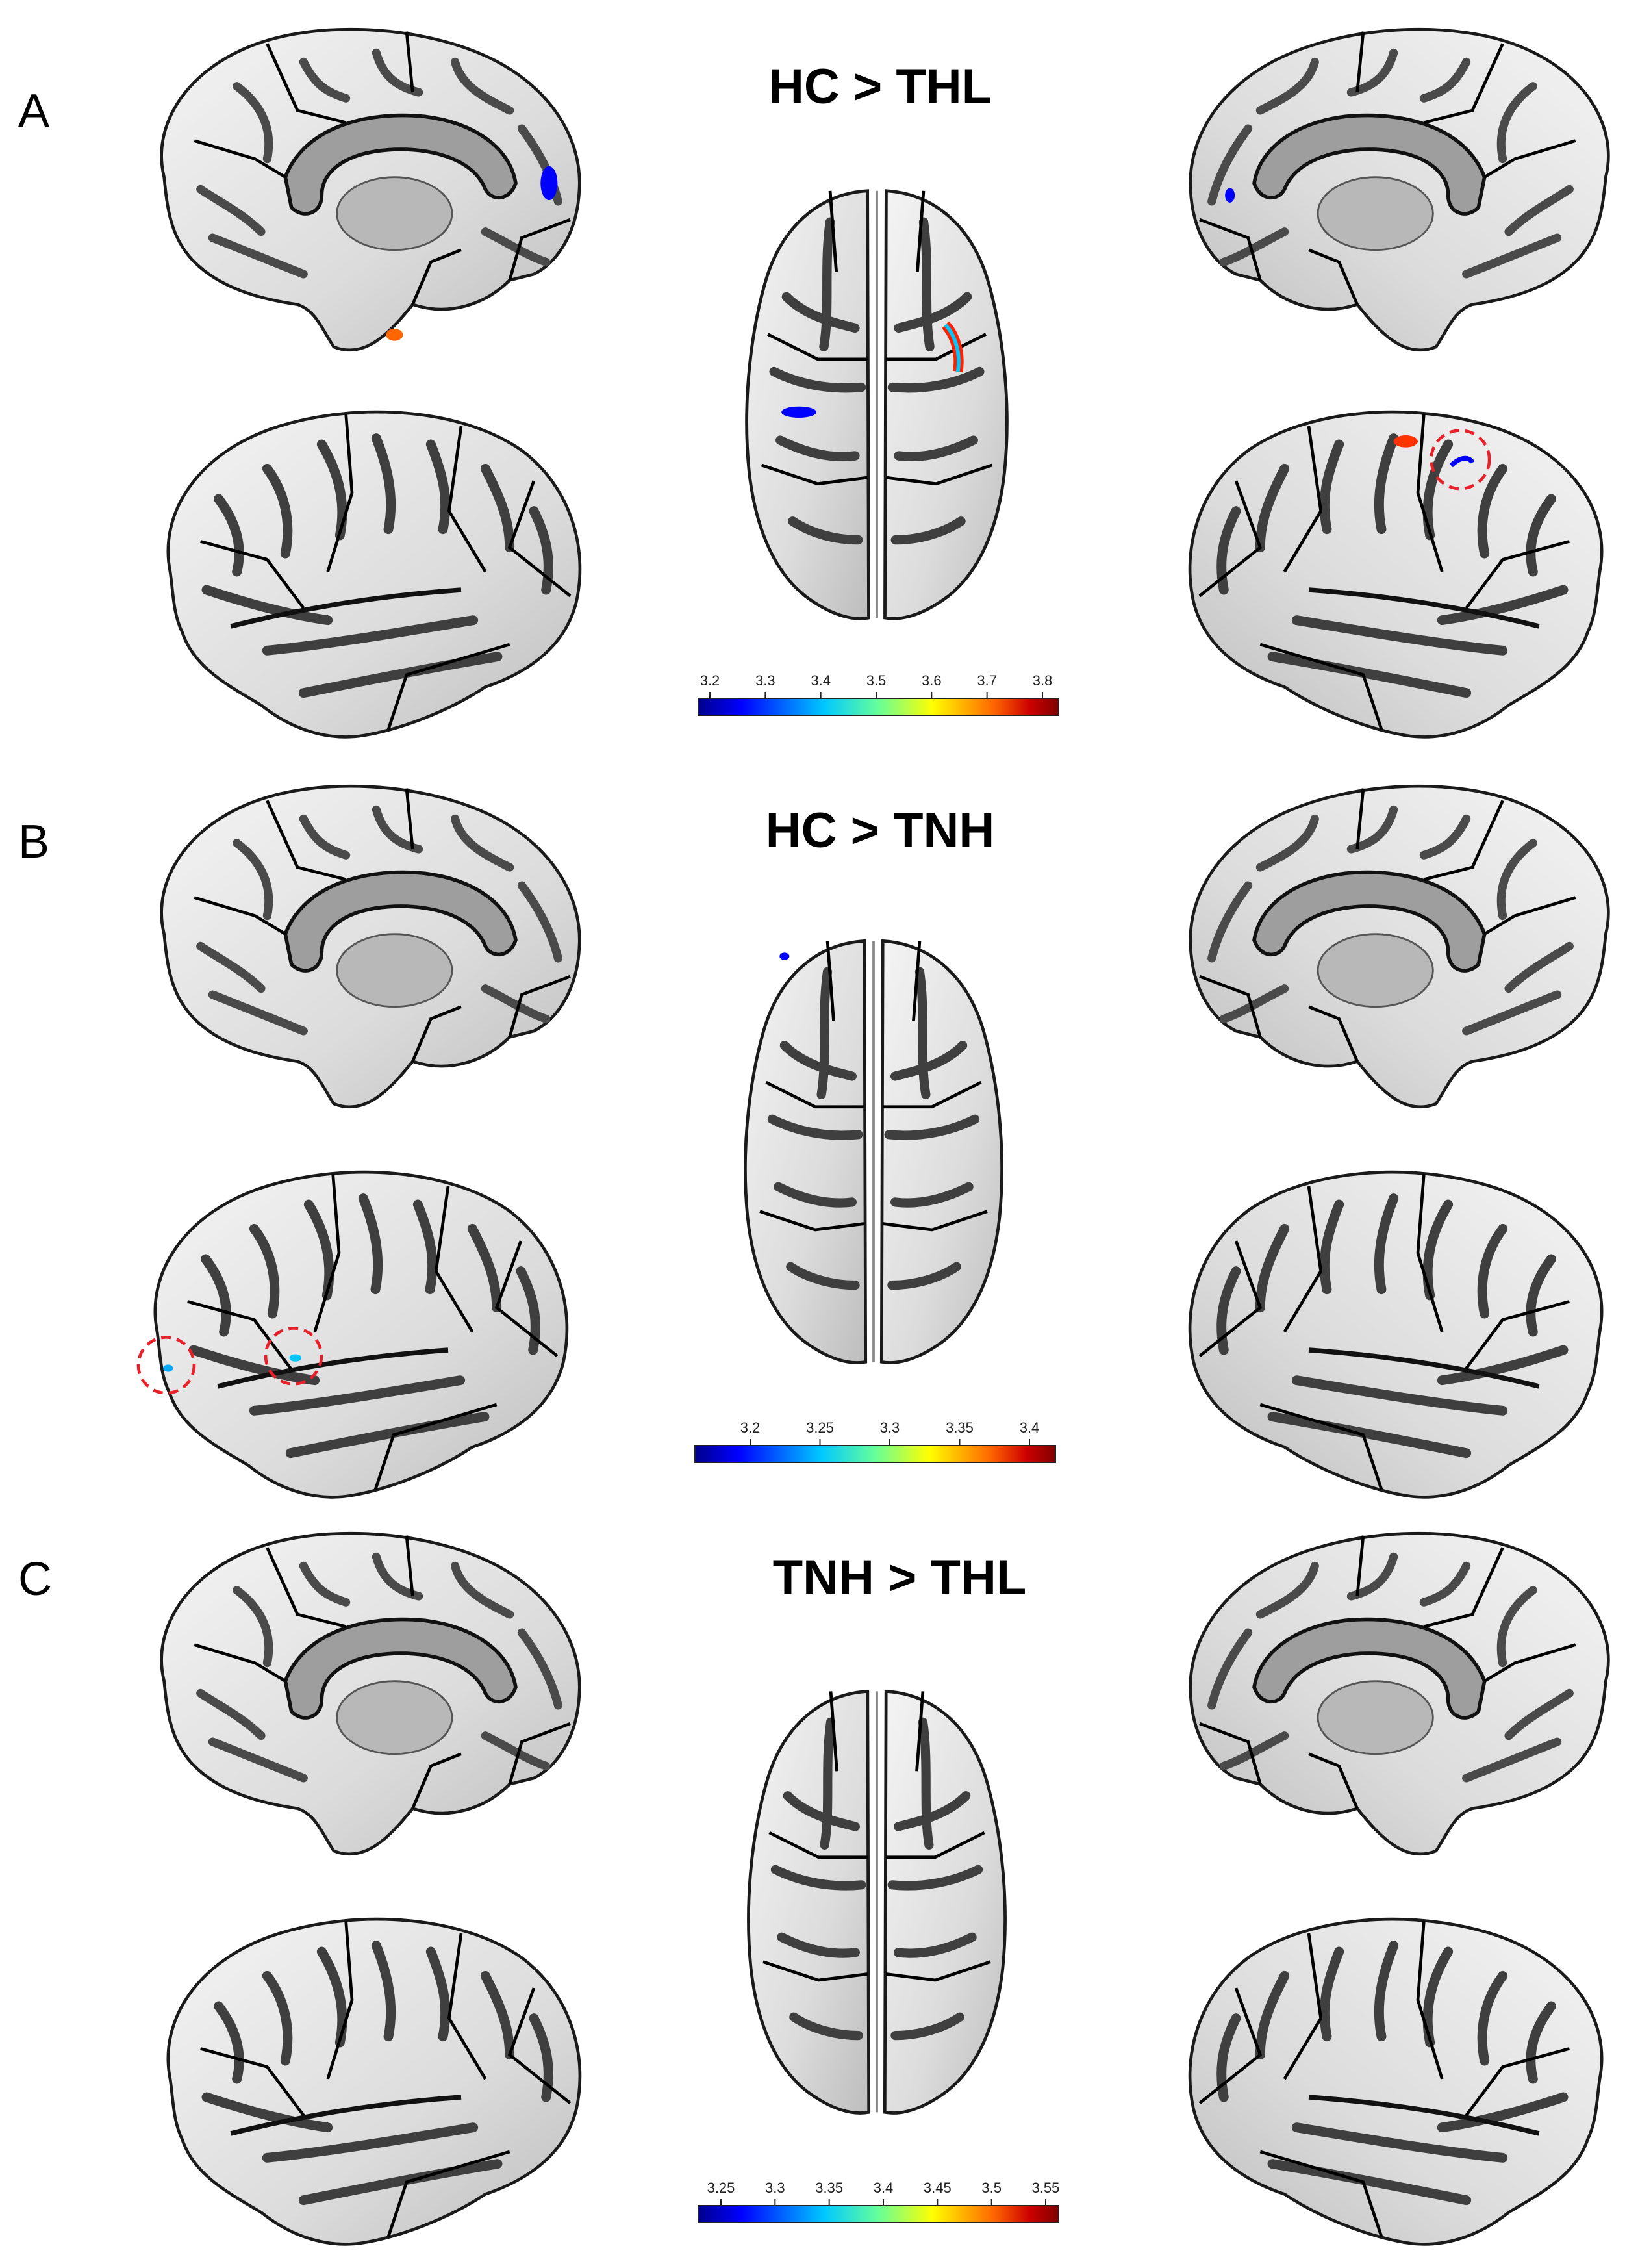 Image resolution: width=1651 pixels, height=2268 pixels. I want to click on panel-a-colorbar: 3.2 3.3 3.4 3.5 3.6 3.7 3.8, so click(879, 694).